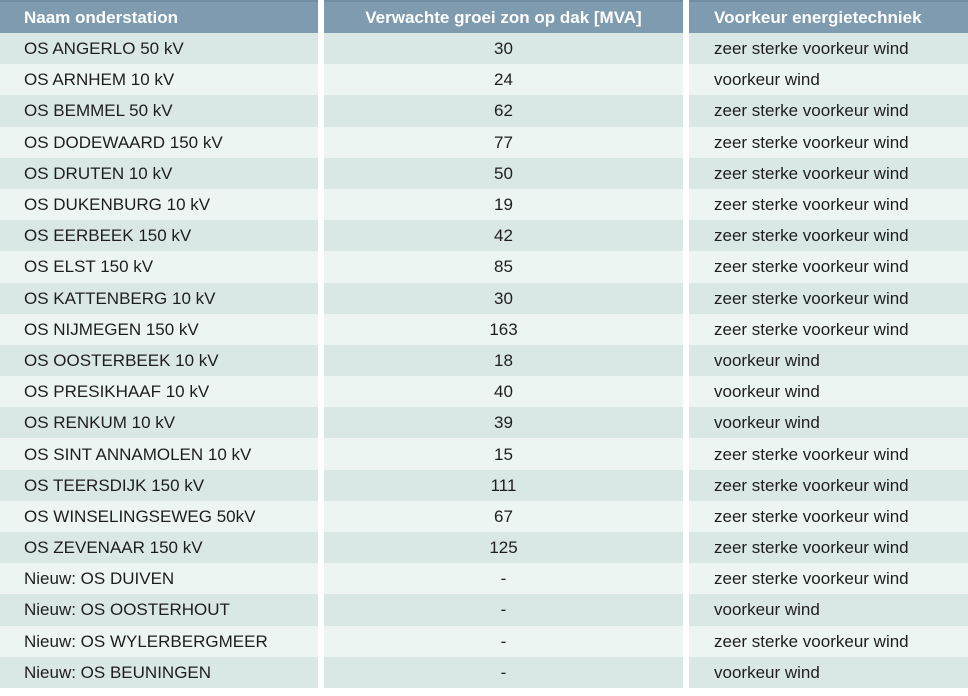  Describe the element at coordinates (503, 267) in the screenshot. I see `solar-growth-value-cell: 85` at that location.